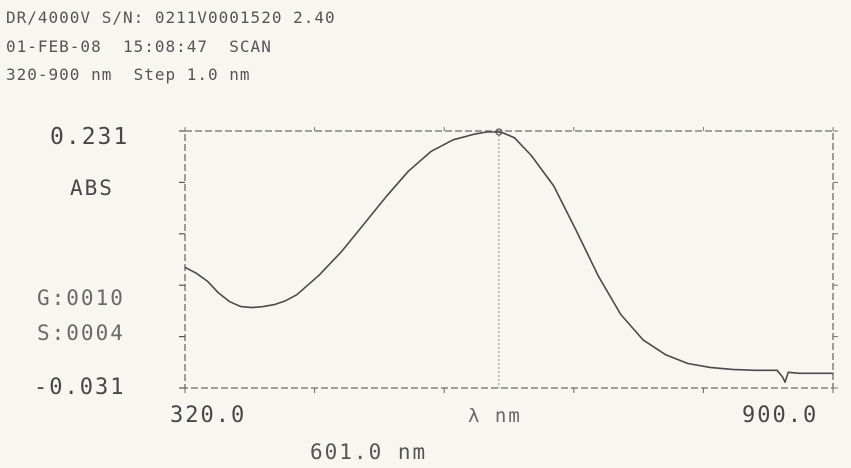 The image size is (851, 468). I want to click on g-readout: G:0010, so click(81, 298).